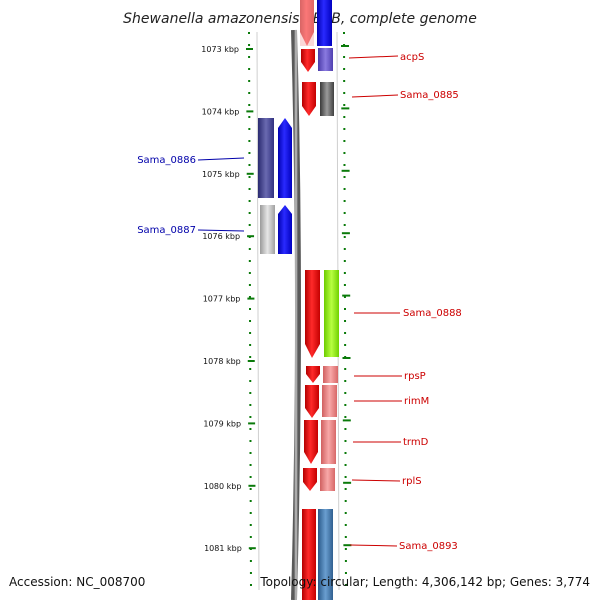 This screenshot has height=600, width=600. Describe the element at coordinates (221, 174) in the screenshot. I see `ruler-tick-label-2: 1075 kbp` at that location.